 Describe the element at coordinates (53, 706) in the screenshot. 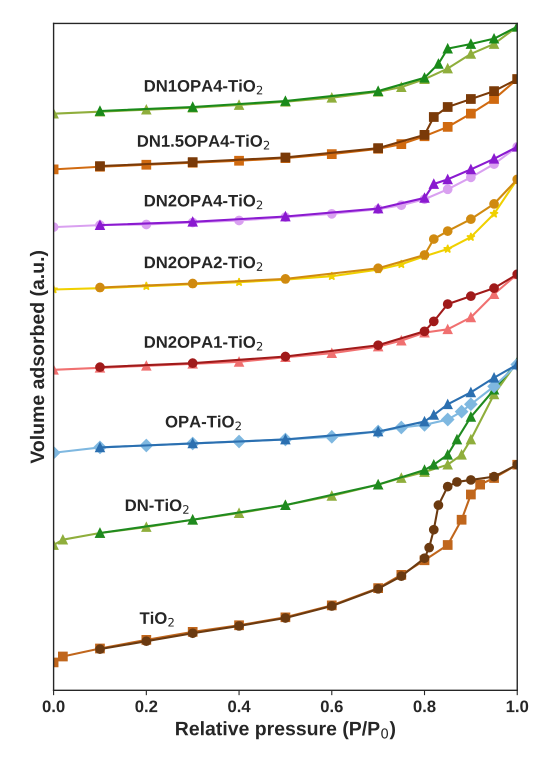

I see `x-tick-label: 0.0` at that location.